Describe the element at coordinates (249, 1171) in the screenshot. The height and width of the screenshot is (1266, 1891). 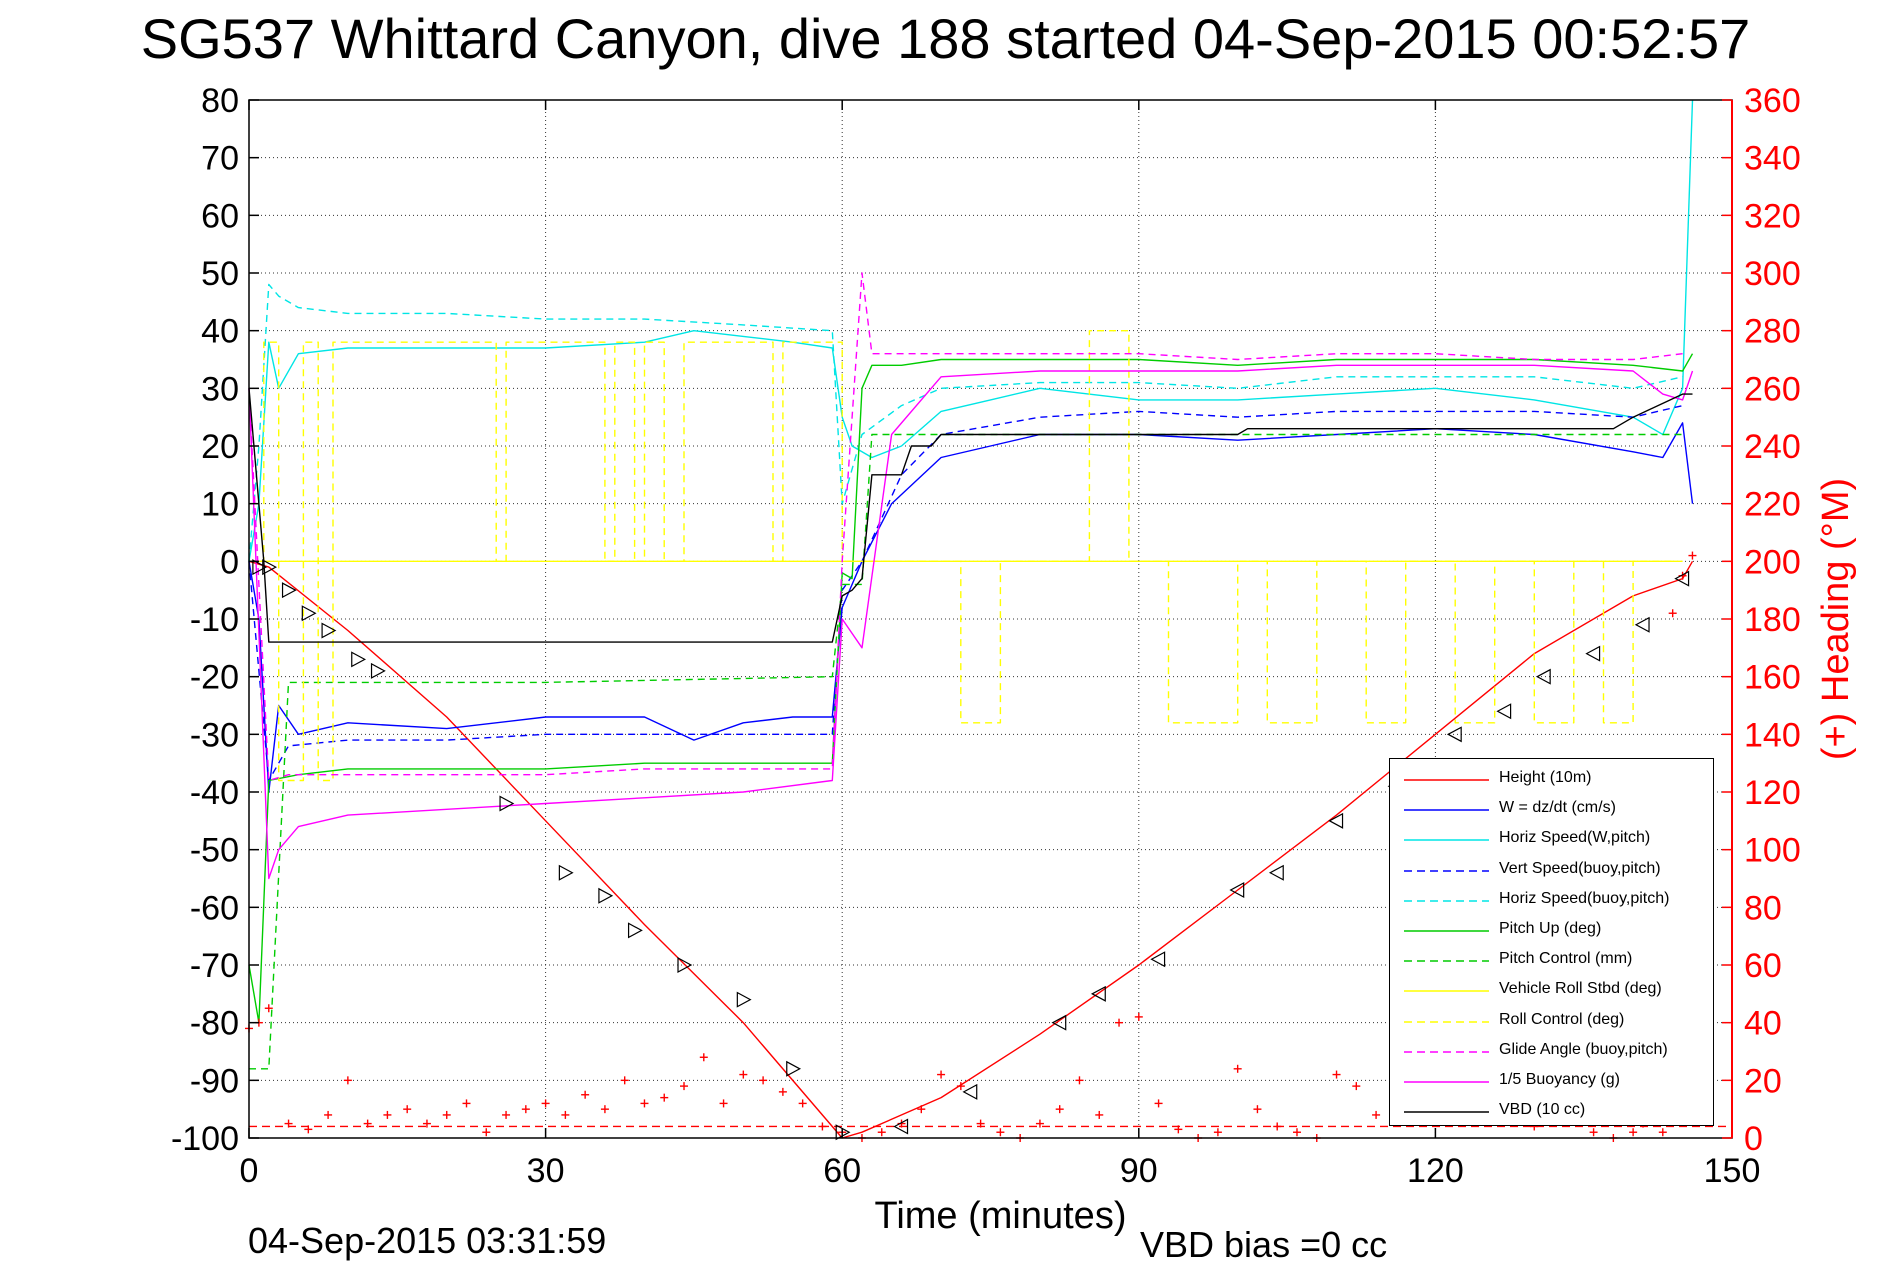
I see `x-tick-label: 0` at that location.